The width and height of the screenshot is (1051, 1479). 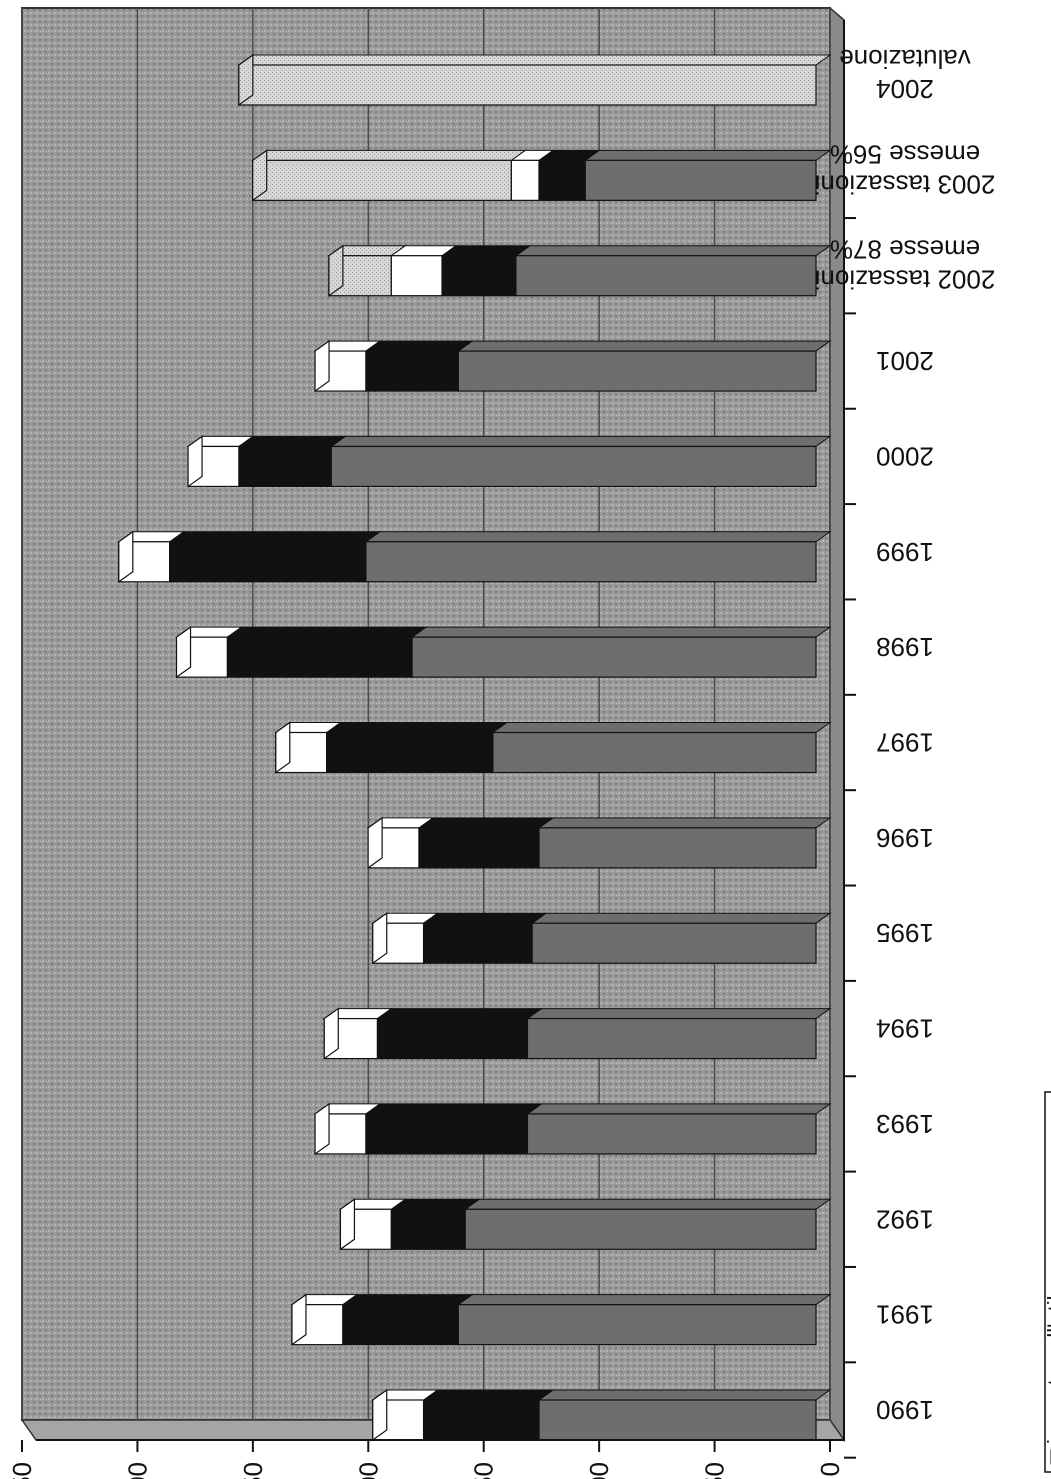 I want to click on value-tick-label: 150, so click(x=484, y=1470).